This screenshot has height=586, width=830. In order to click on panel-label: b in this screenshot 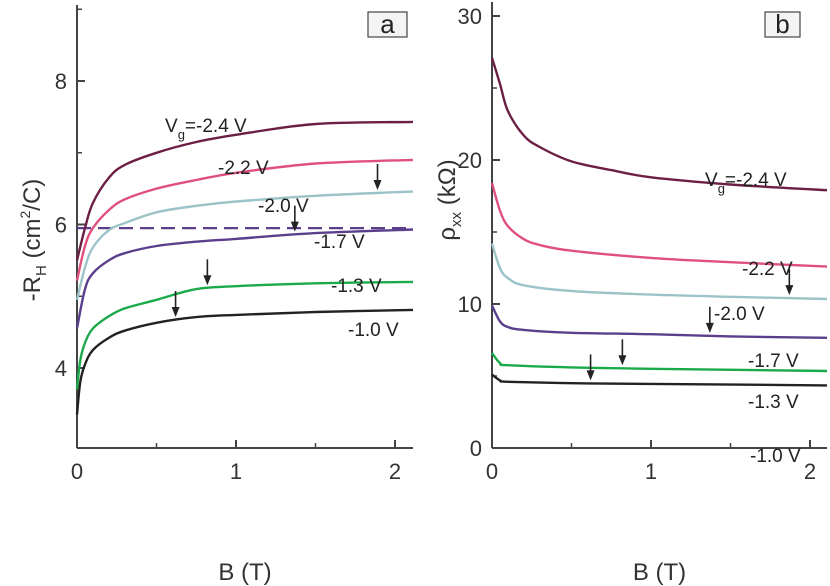, I will do `click(782, 24)`.